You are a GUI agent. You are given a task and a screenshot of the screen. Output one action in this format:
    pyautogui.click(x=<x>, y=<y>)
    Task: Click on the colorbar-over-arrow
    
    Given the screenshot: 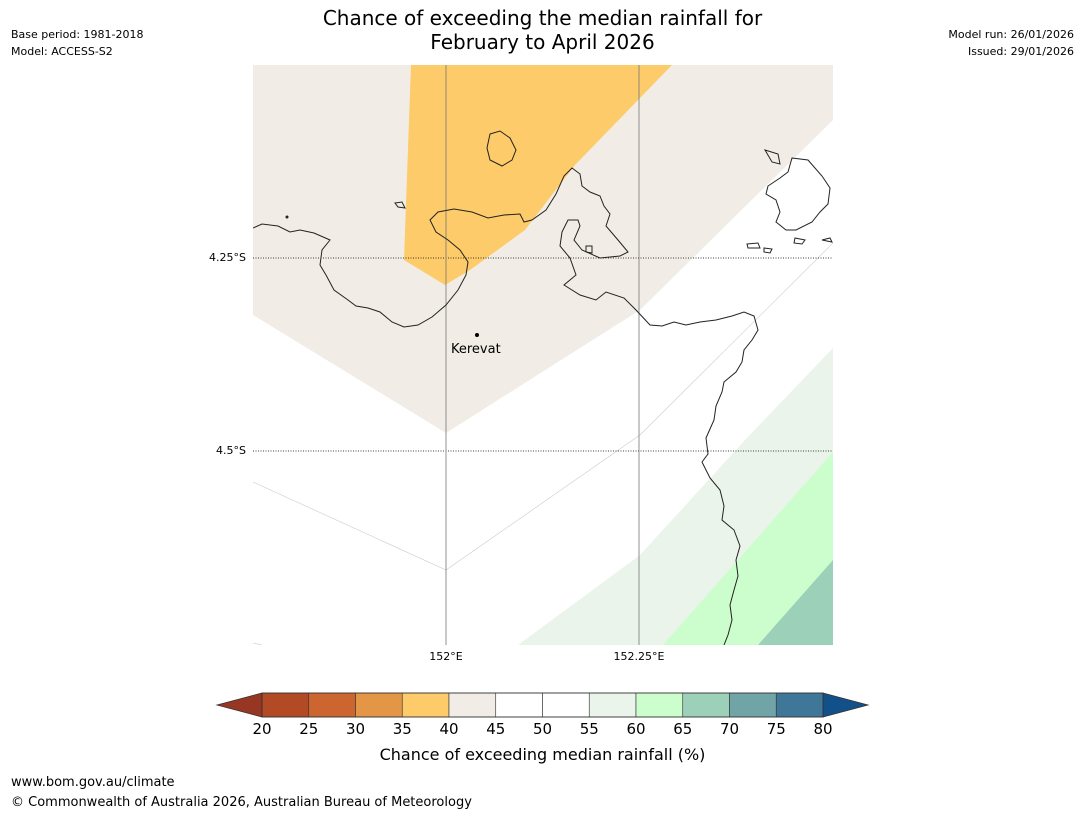 What is the action you would take?
    pyautogui.click(x=846, y=705)
    